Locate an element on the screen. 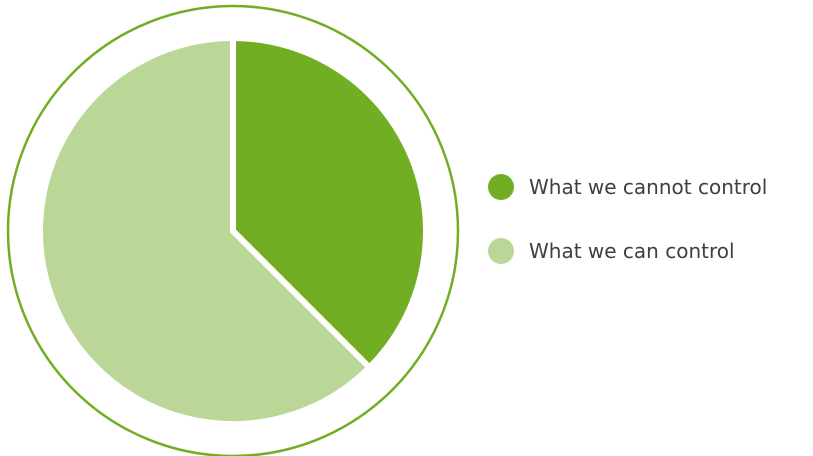 The width and height of the screenshot is (813, 456). legend-label-cannot-control: What we cannot control is located at coordinates (648, 187).